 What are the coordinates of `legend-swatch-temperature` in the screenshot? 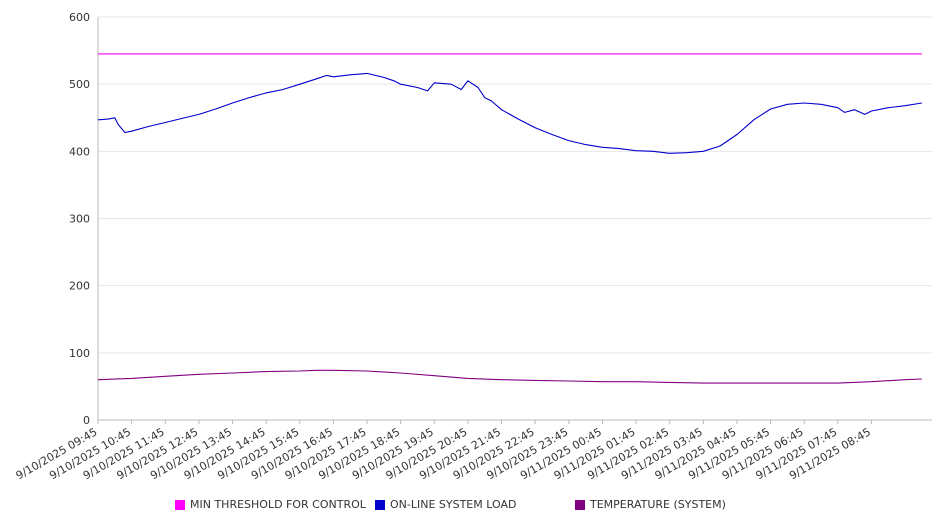 It's located at (580, 504).